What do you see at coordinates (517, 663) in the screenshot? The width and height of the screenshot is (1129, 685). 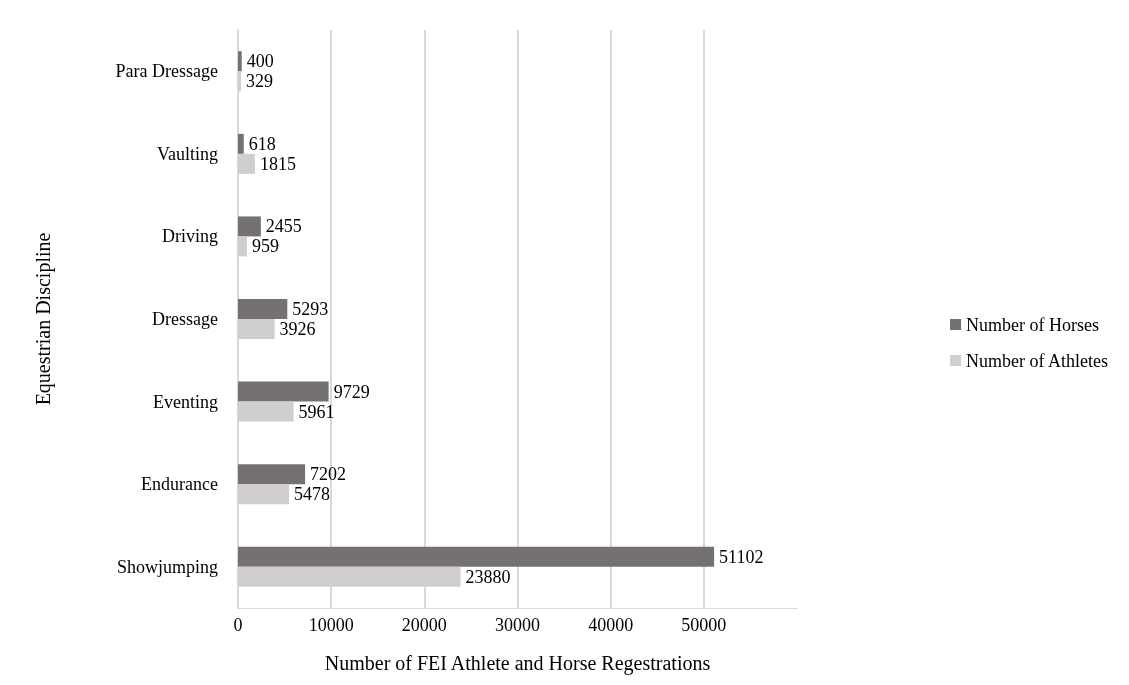 I see `x-axis-title: Number of FEI Athlete and Horse Regestrations` at bounding box center [517, 663].